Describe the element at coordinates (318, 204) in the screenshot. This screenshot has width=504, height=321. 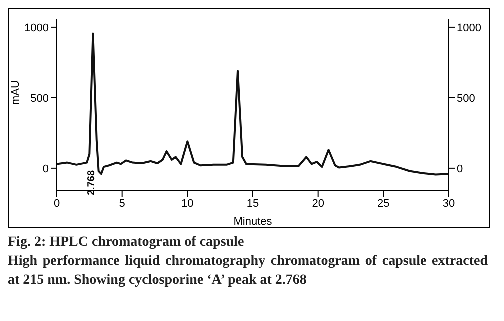
I see `x-tick-label: 20` at that location.